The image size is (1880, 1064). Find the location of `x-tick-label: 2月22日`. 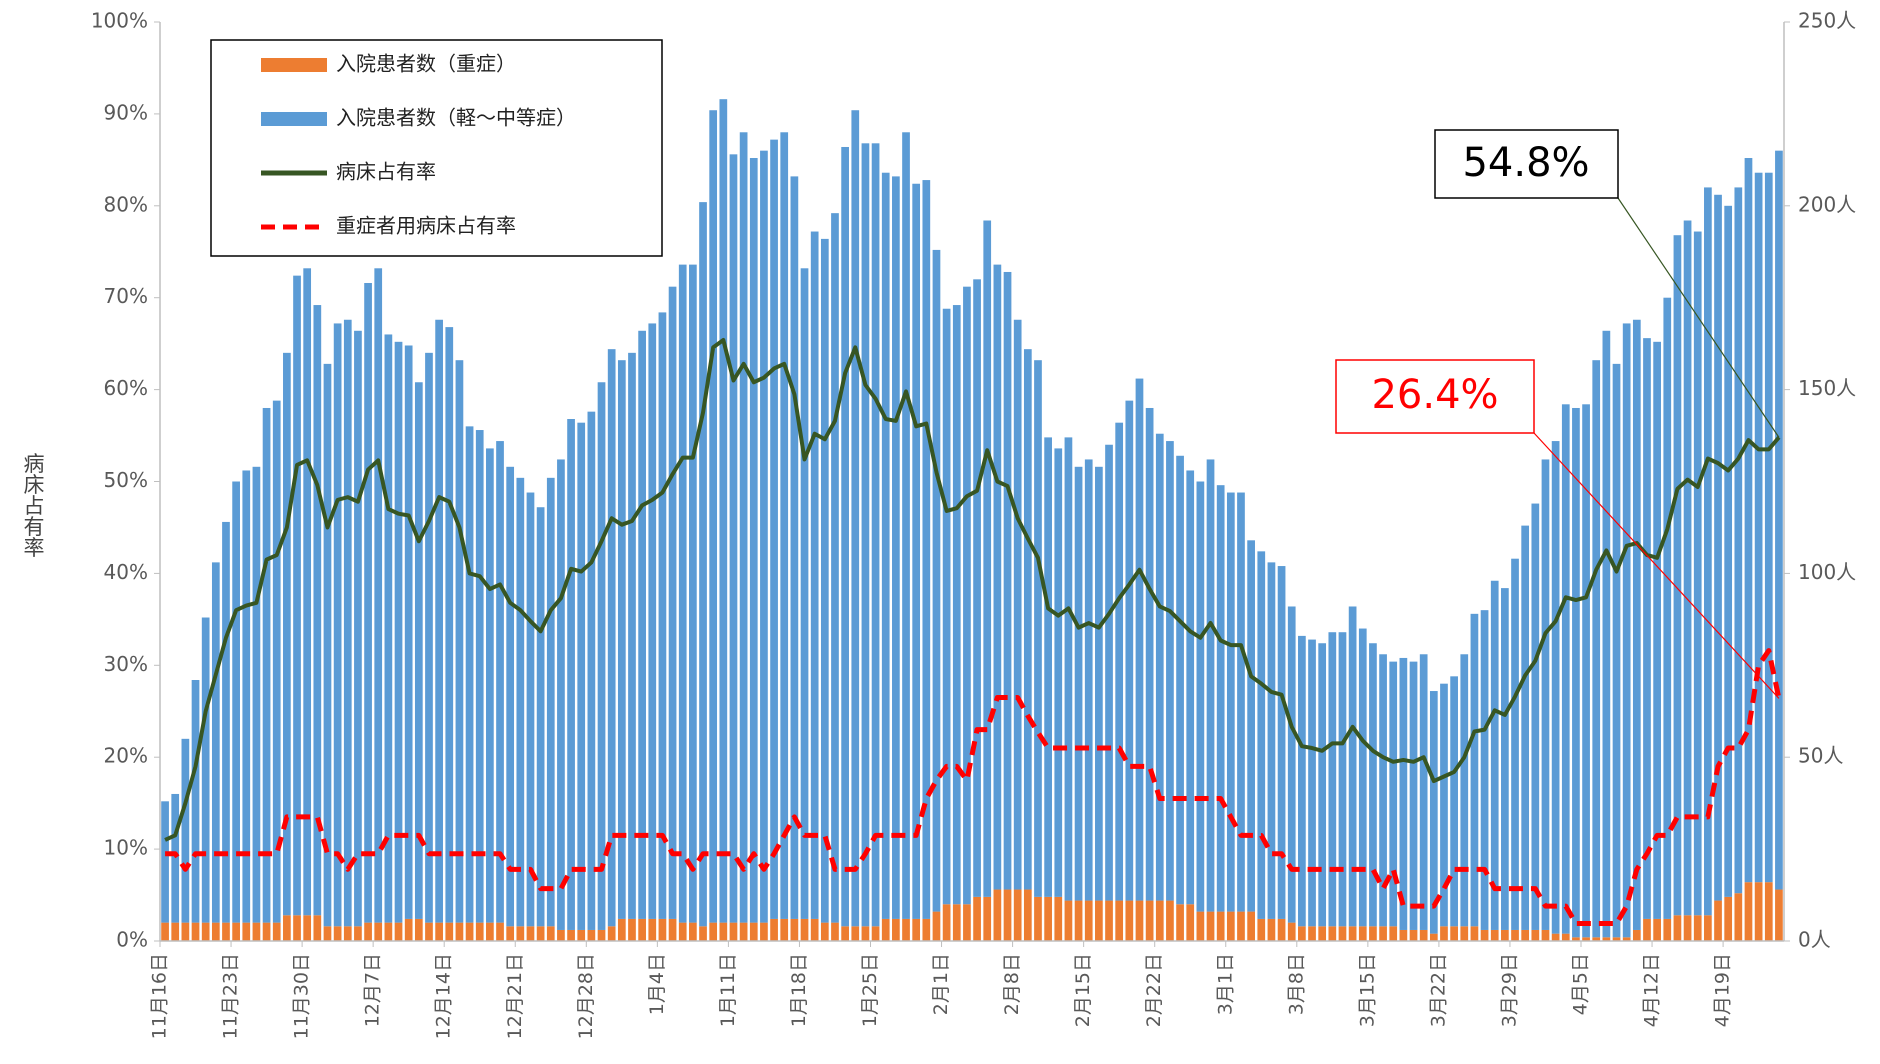

x-tick-label: 2月22日 is located at coordinates (1154, 990).